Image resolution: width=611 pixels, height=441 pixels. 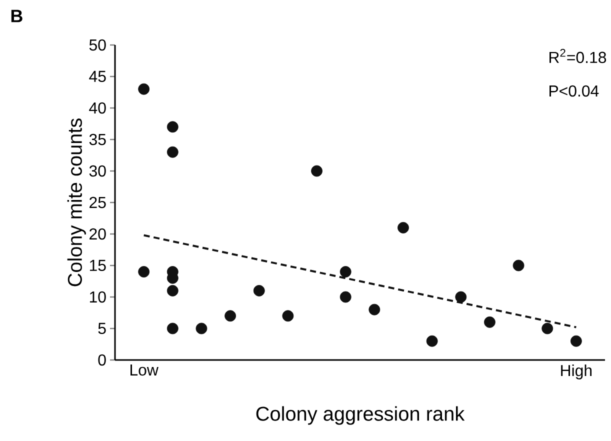 What do you see at coordinates (102, 328) in the screenshot?
I see `y-tick-label: 5` at bounding box center [102, 328].